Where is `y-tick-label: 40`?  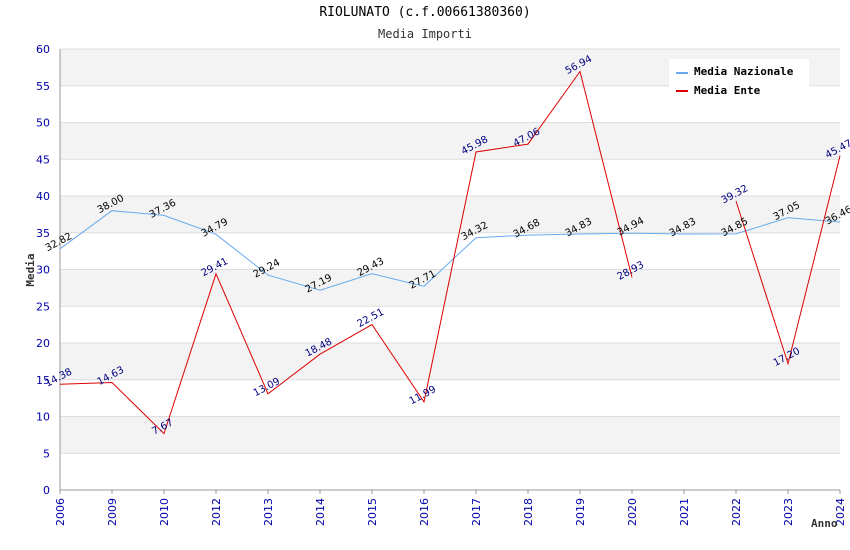
y-tick-label: 40 is located at coordinates (43, 196).